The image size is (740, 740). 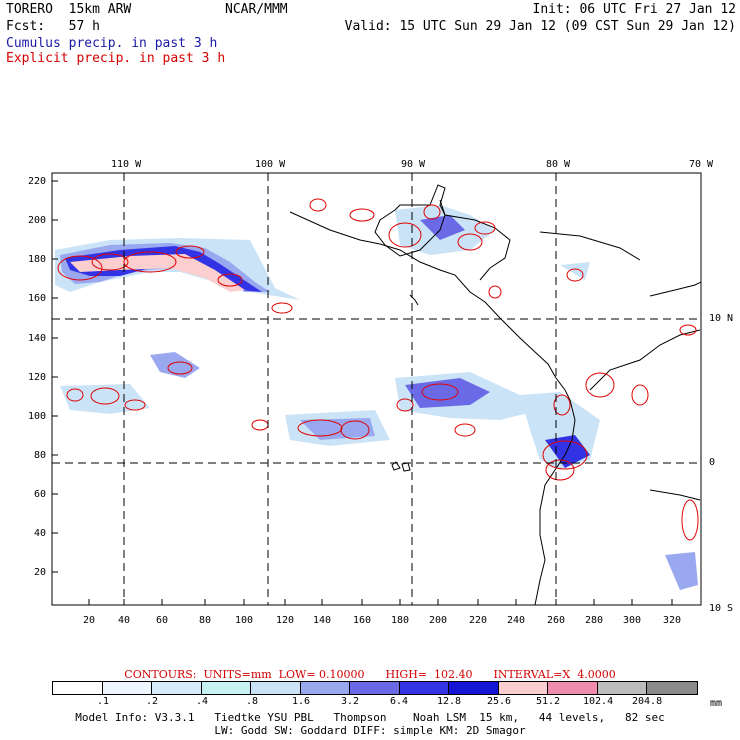 What do you see at coordinates (598, 701) in the screenshot?
I see `legend-label: 102.4` at bounding box center [598, 701].